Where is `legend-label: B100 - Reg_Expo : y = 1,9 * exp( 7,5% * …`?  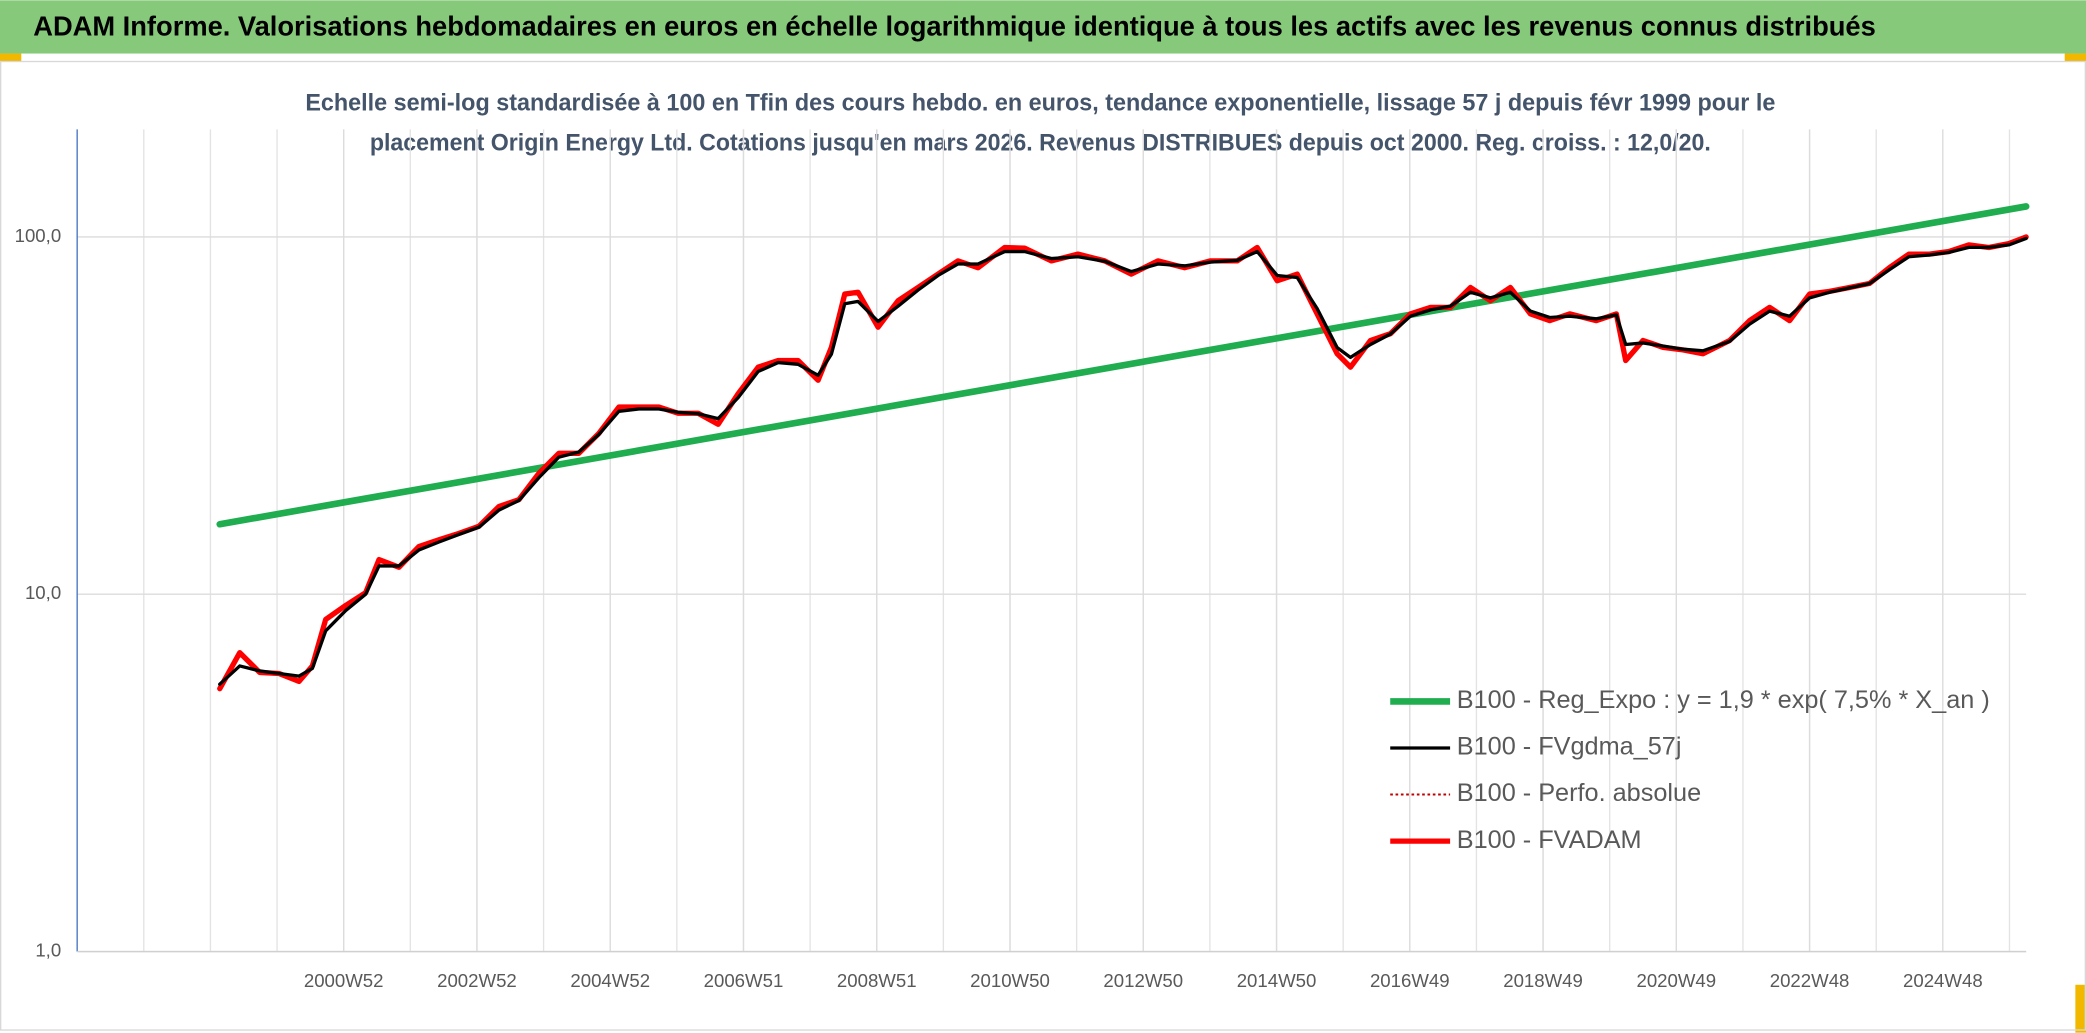
legend-label: B100 - Reg_Expo : y = 1,9 * exp( 7,5% * … is located at coordinates (1723, 700).